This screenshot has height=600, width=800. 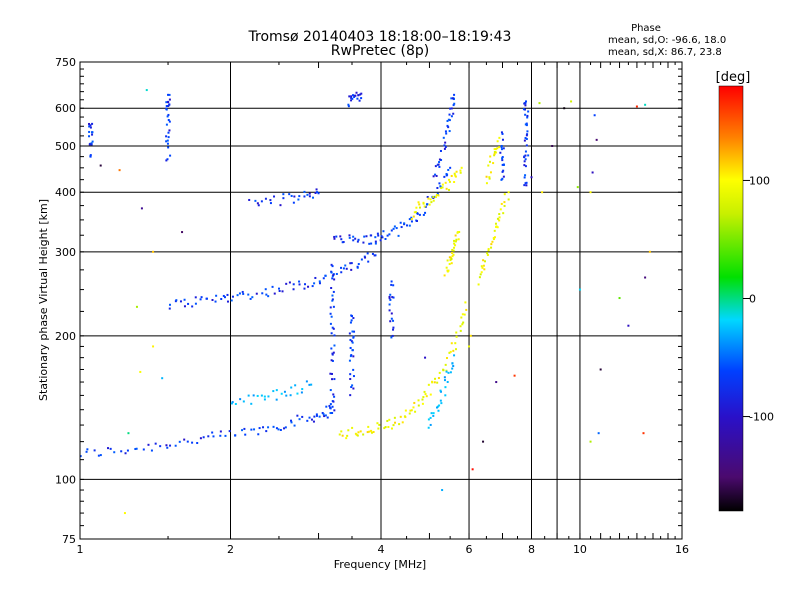 I want to click on phase-stats-x: mean, sd,X: 86.7, 23.8, so click(x=665, y=52).